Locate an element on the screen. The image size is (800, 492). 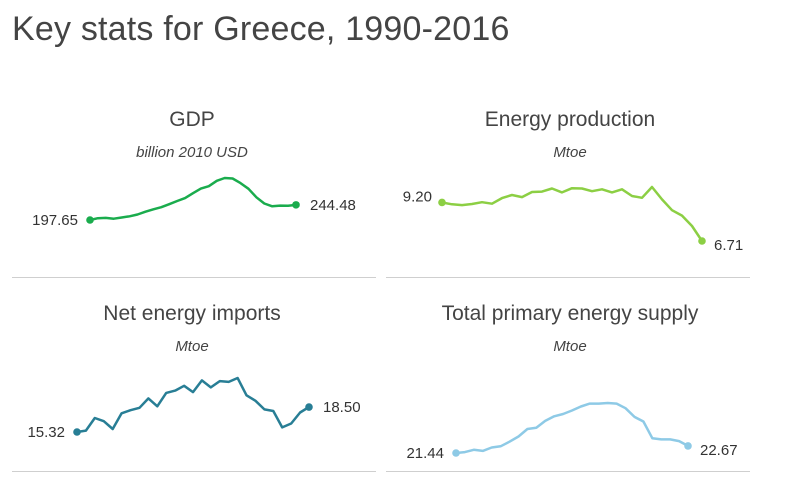
end-value-label: 22.67 is located at coordinates (719, 450).